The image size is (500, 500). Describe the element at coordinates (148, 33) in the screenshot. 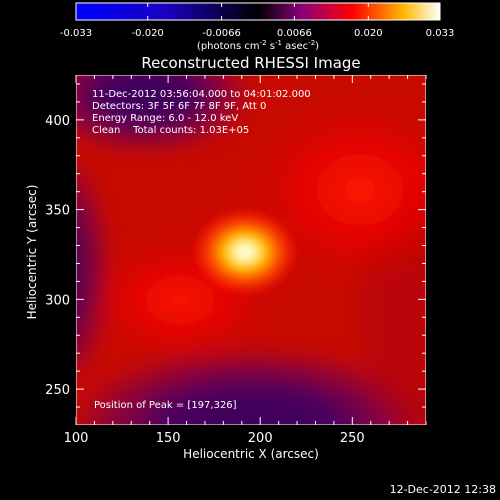

I see `colorbar-tick-label-1: -0.020` at that location.